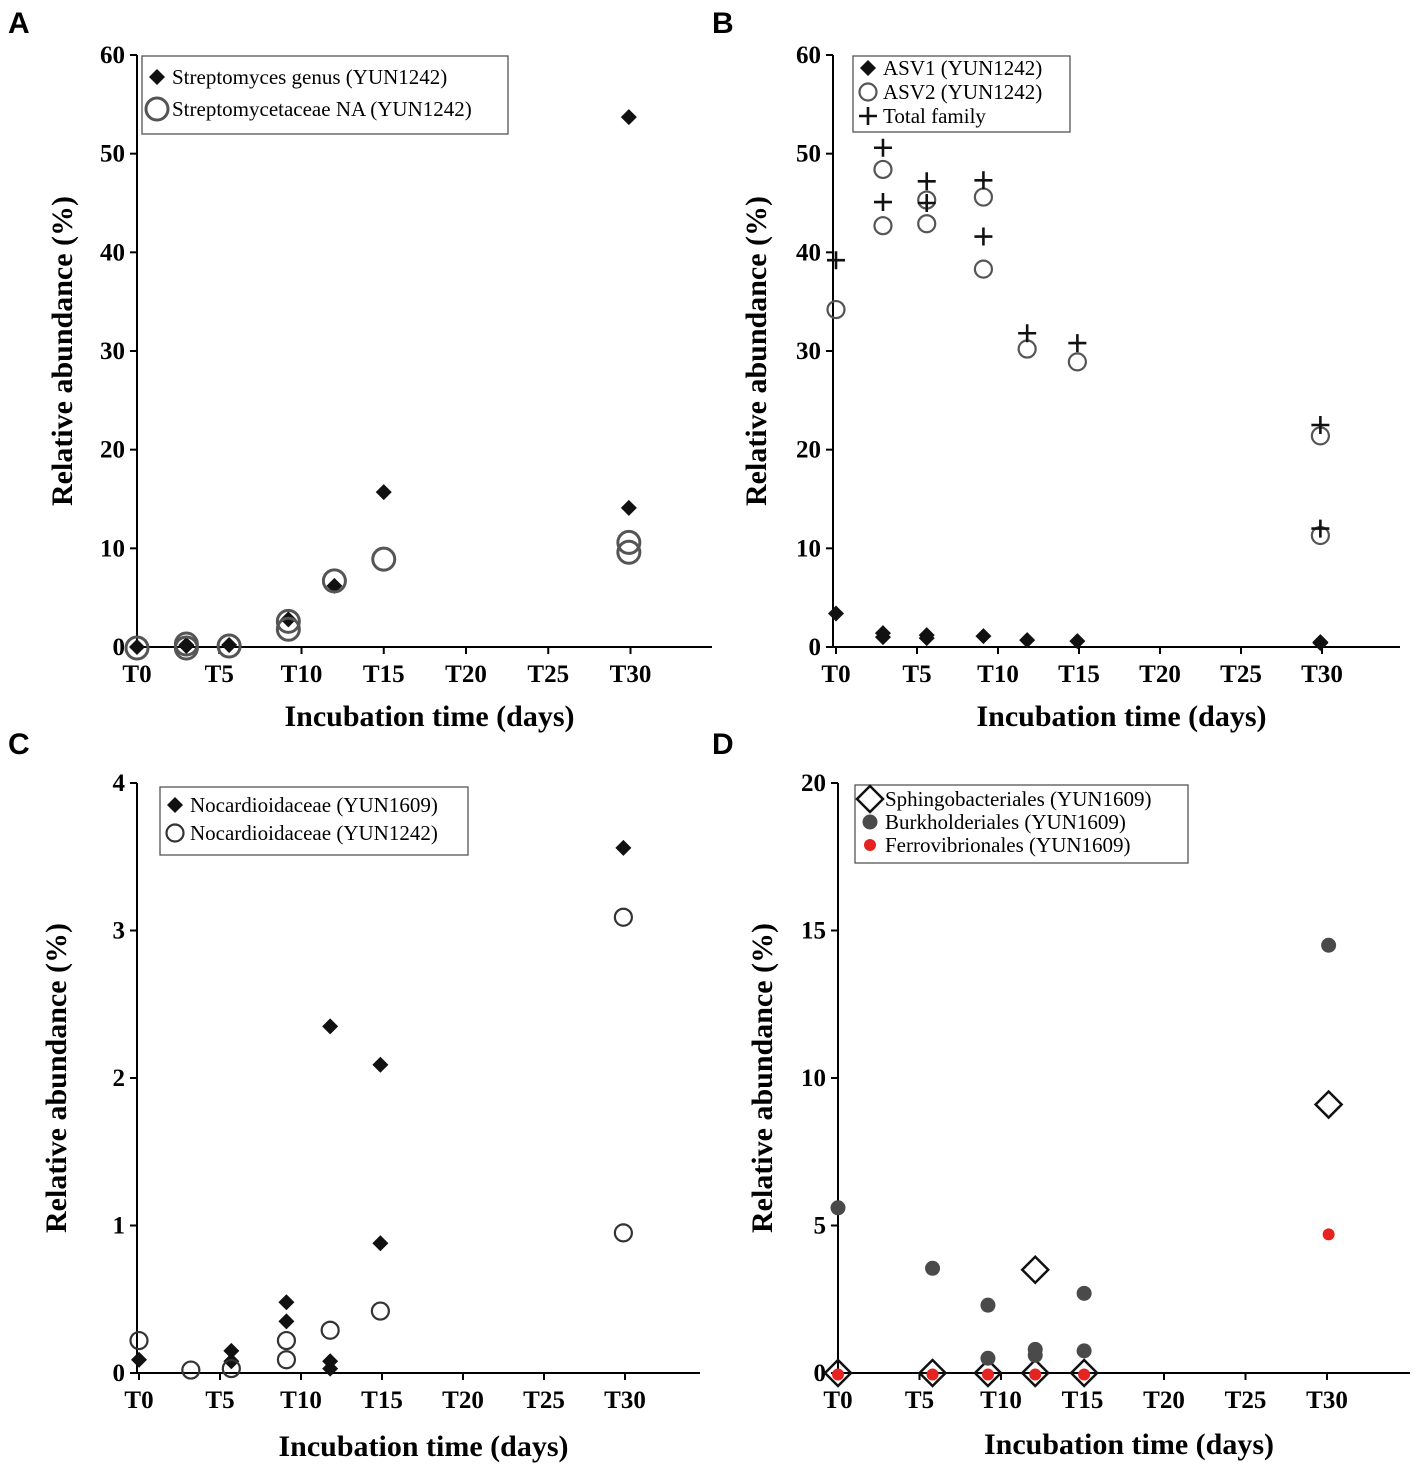 The image size is (1417, 1468). What do you see at coordinates (813, 783) in the screenshot?
I see `panel-d-ytick-label: 20` at bounding box center [813, 783].